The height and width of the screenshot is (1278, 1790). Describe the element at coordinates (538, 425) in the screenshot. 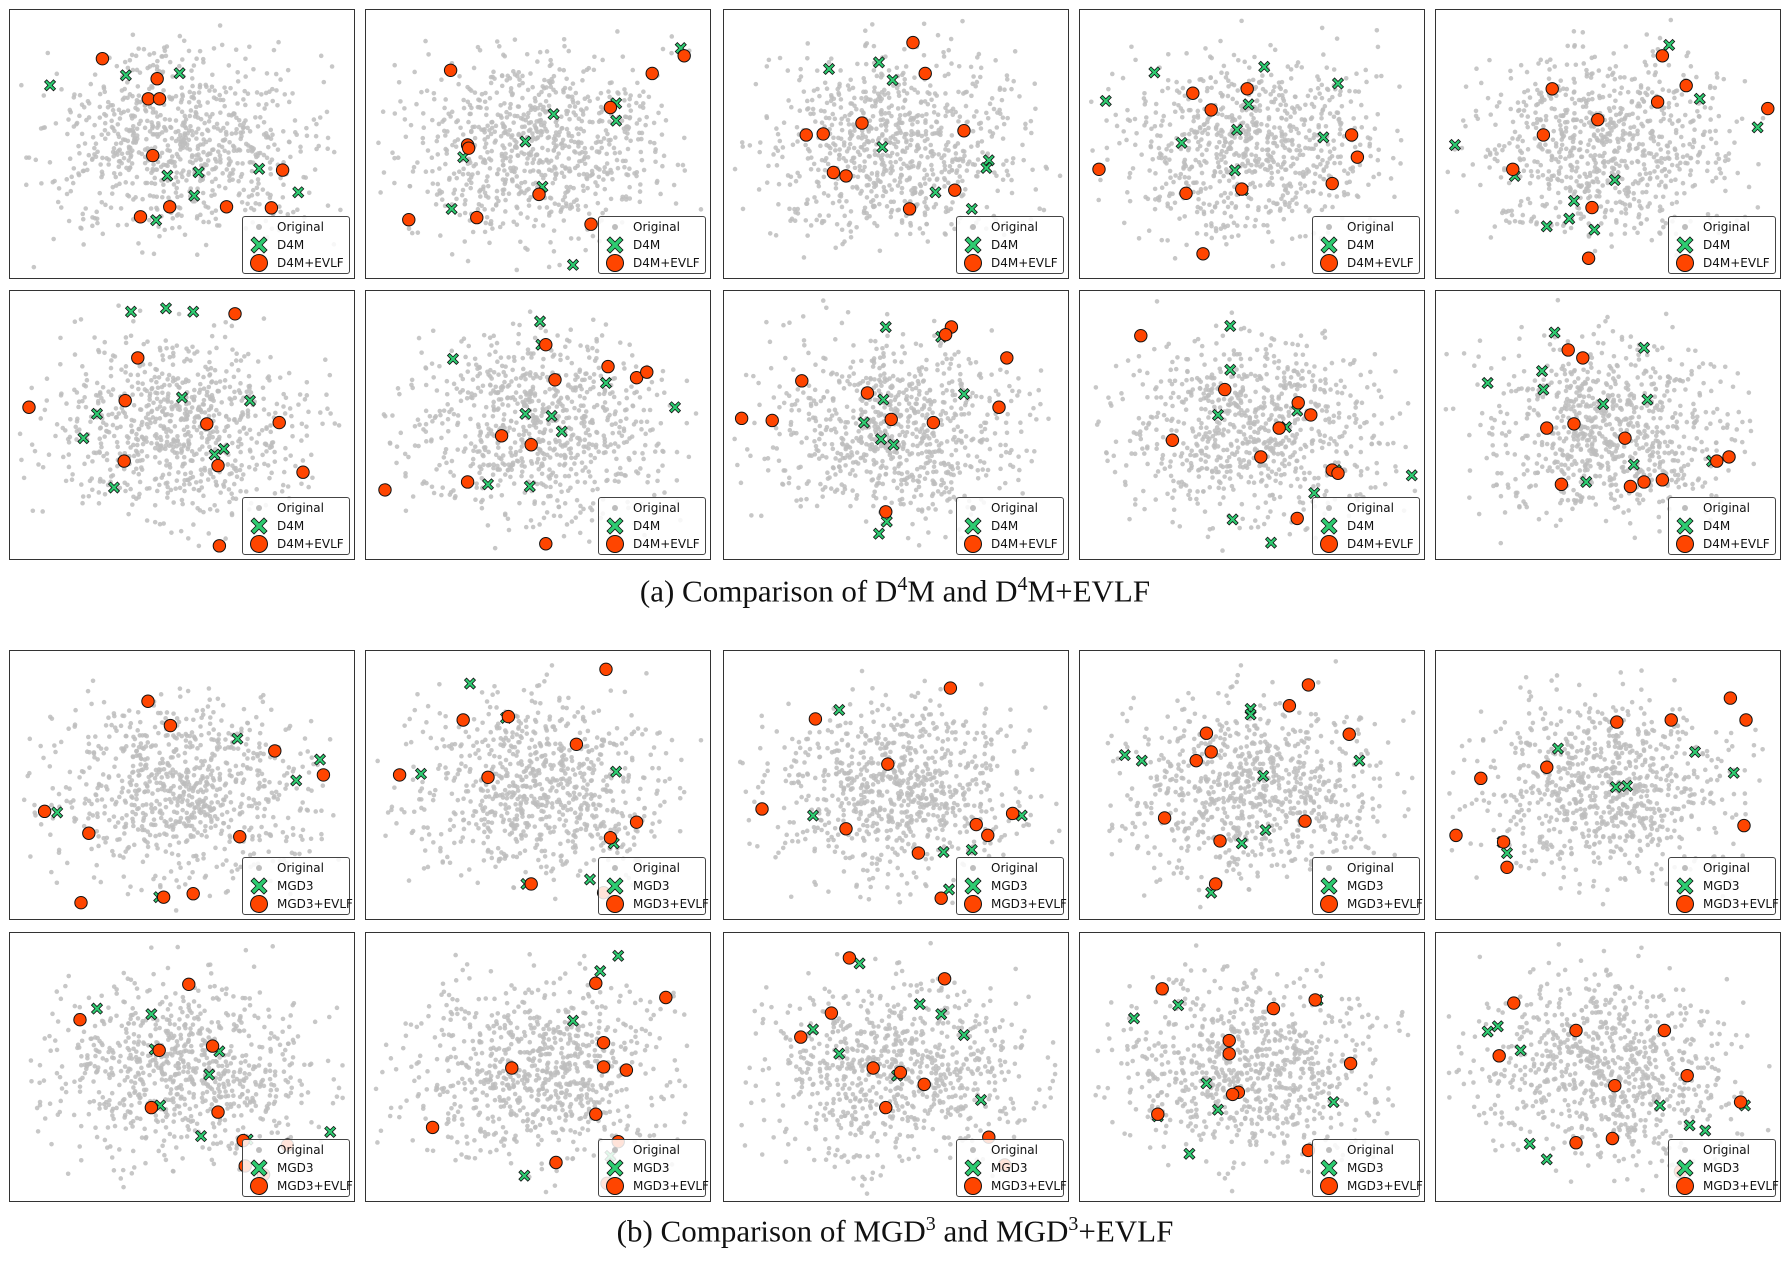

I see `scatter-panel: Original D4M D4M+EVLF` at that location.